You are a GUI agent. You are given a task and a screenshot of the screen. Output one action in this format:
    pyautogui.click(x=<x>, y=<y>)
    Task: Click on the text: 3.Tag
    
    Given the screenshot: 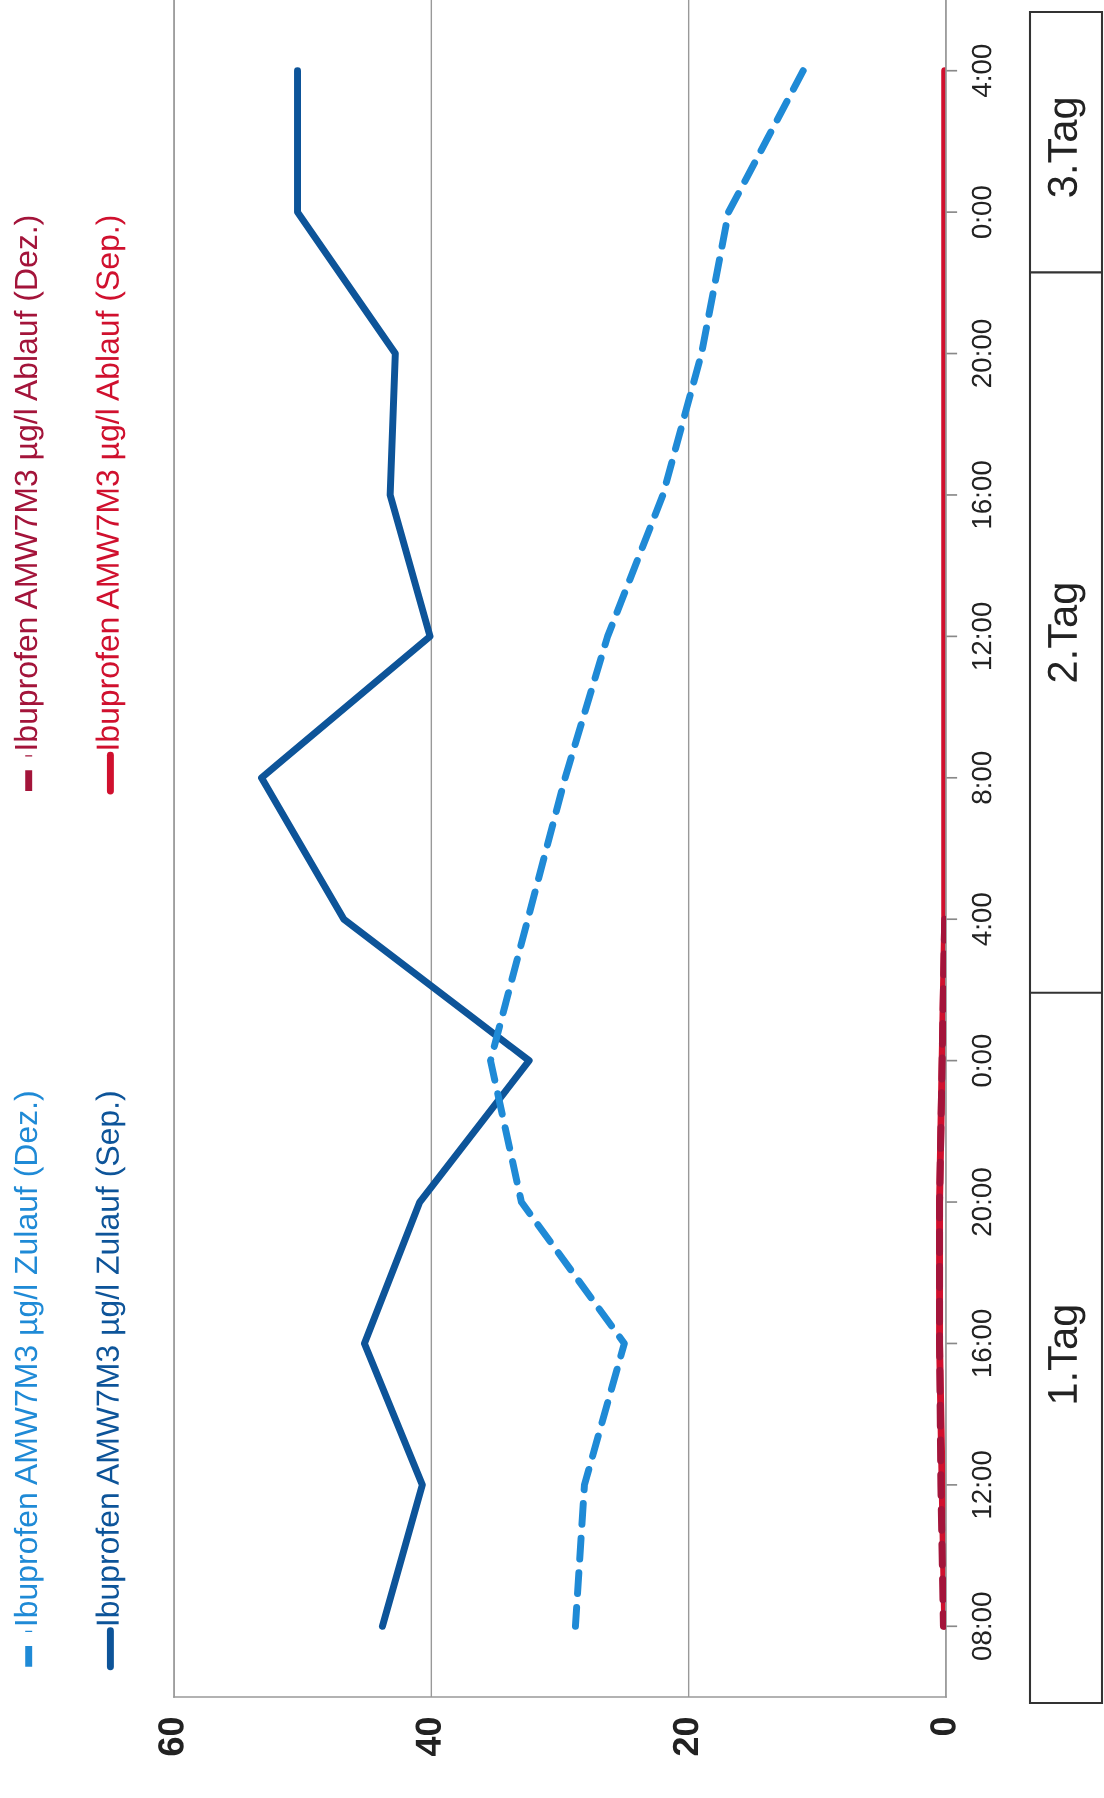 What is the action you would take?
    pyautogui.click(x=1066, y=148)
    